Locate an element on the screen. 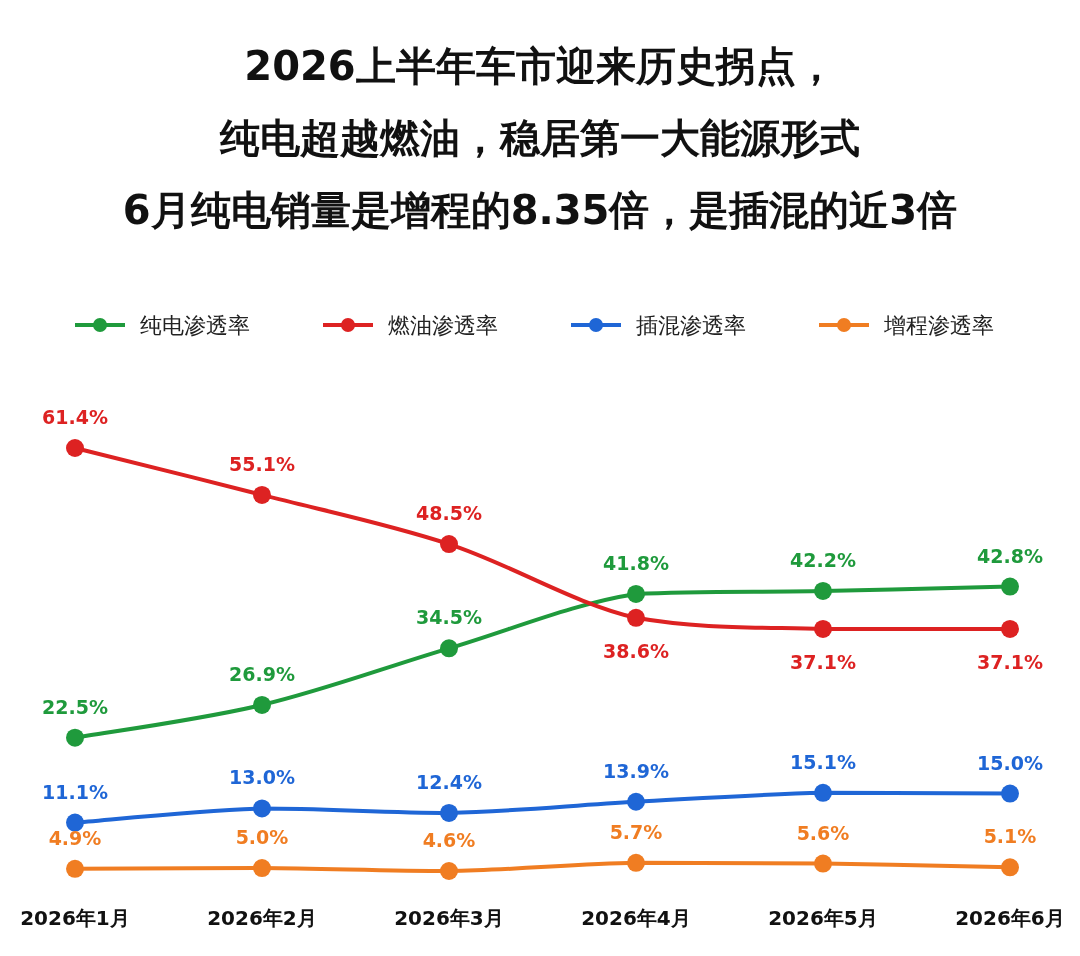  text: 15.1% is located at coordinates (823, 761).